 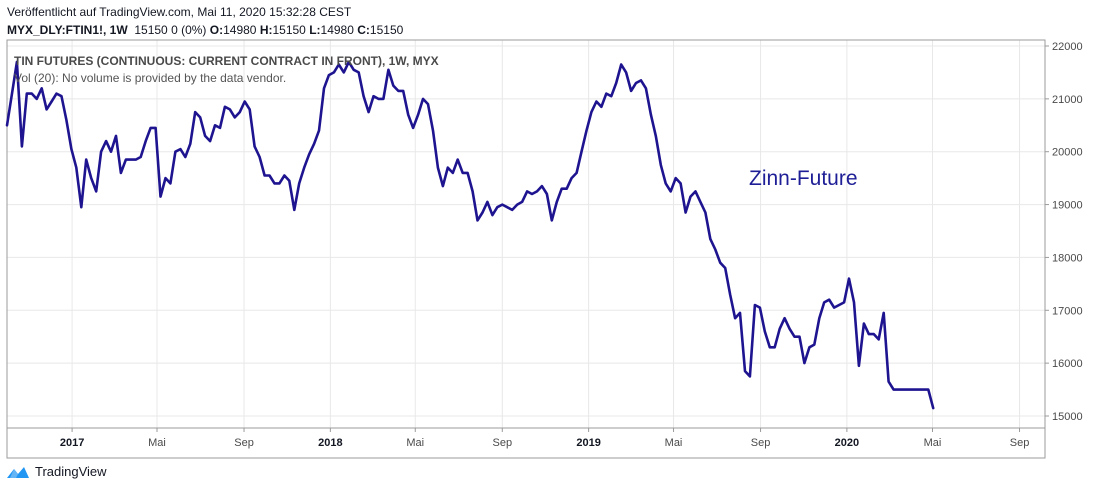 What do you see at coordinates (72, 443) in the screenshot?
I see `x-tick-label: 2017` at bounding box center [72, 443].